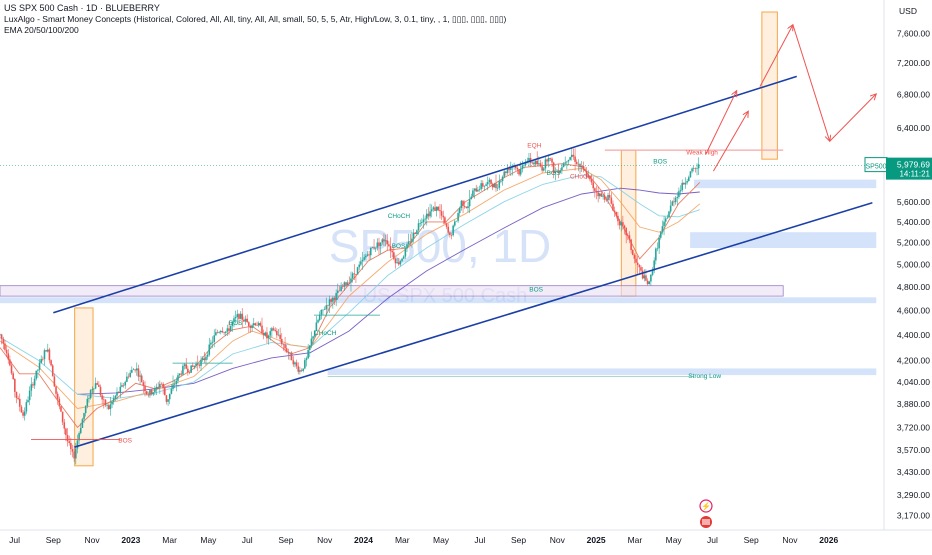 Image resolution: width=932 pixels, height=555 pixels. What do you see at coordinates (908, 275) in the screenshot?
I see `price-axis-bg` at bounding box center [908, 275].